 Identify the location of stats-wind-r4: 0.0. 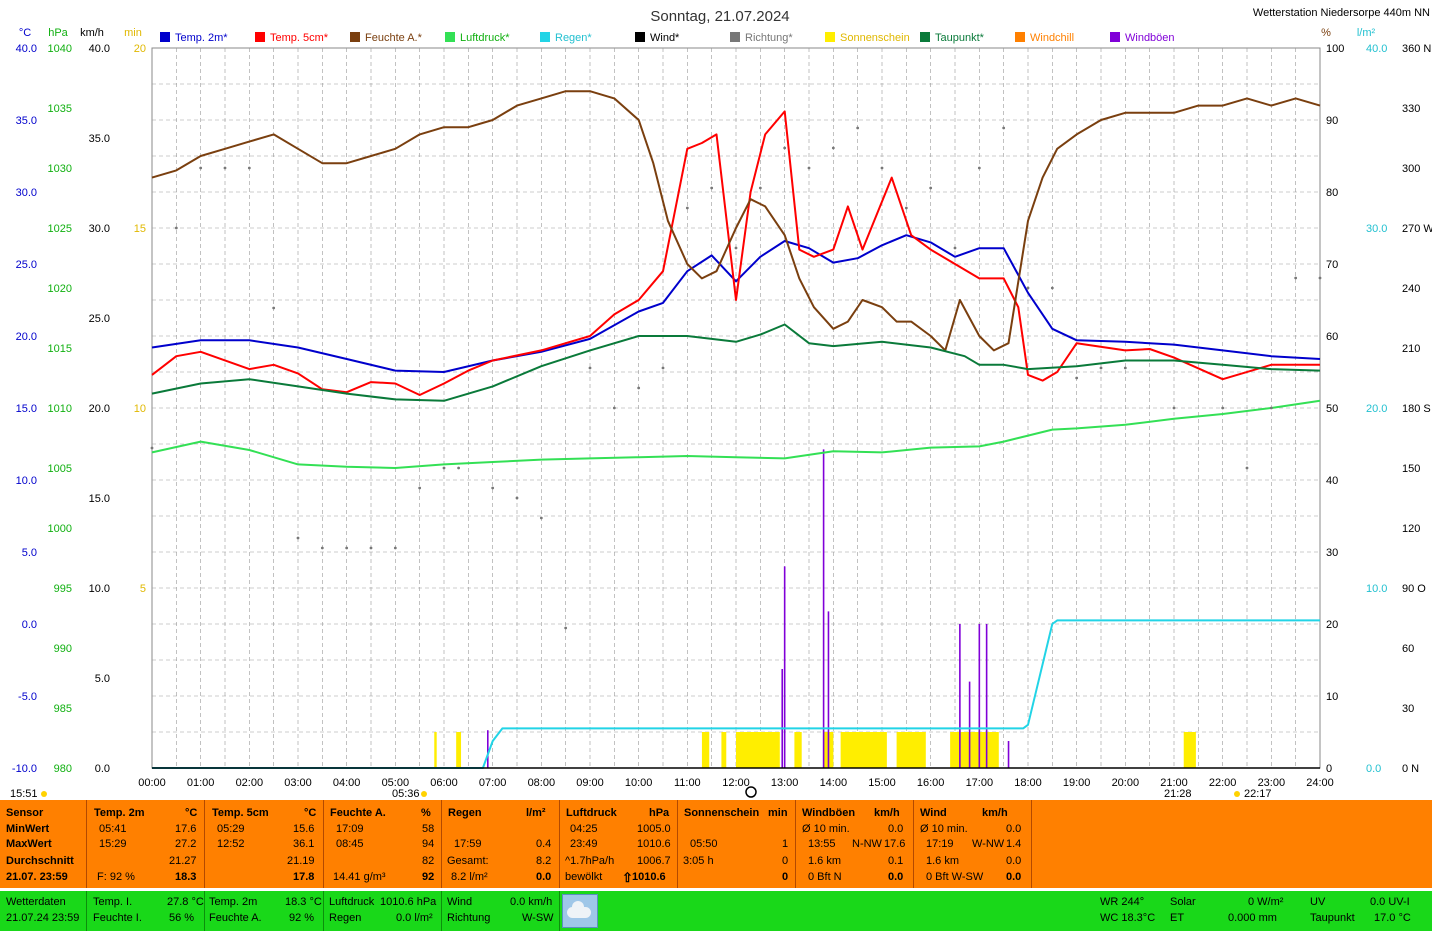
(1014, 877).